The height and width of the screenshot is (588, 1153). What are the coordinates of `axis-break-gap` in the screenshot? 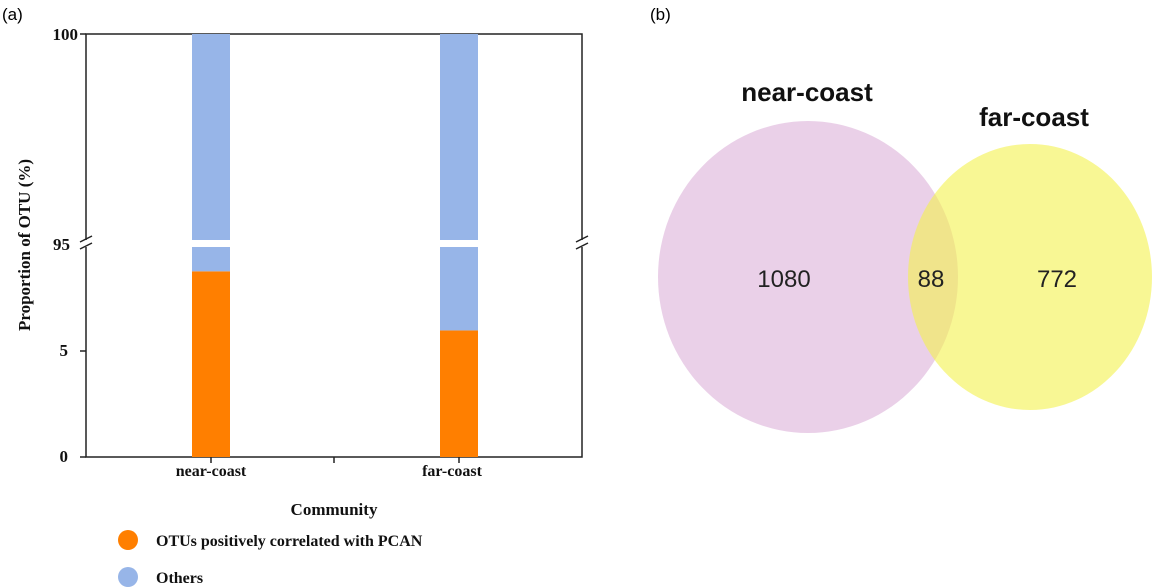 It's located at (332, 243).